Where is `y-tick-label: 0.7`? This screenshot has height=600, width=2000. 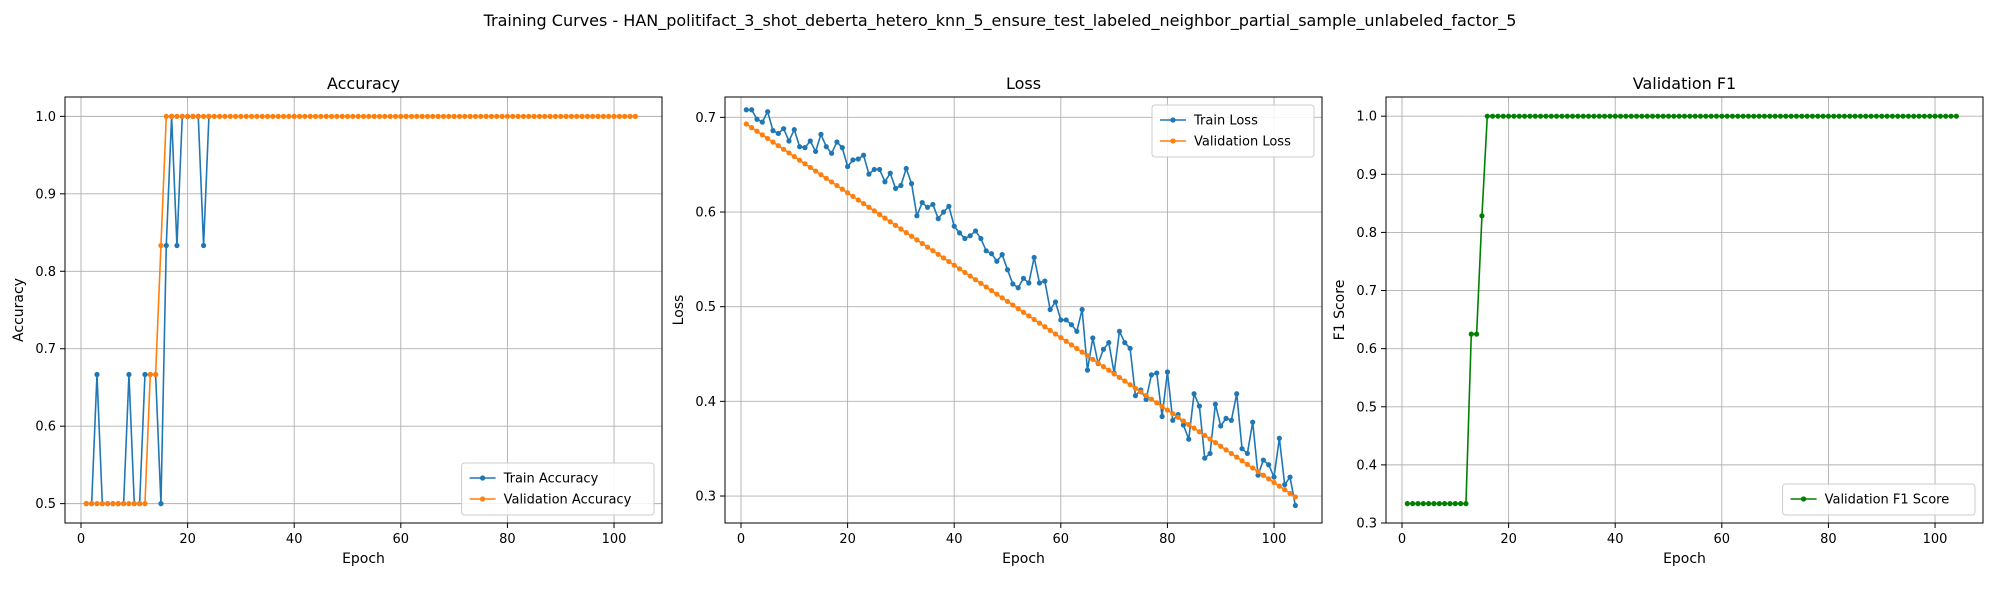 y-tick-label: 0.7 is located at coordinates (1366, 291).